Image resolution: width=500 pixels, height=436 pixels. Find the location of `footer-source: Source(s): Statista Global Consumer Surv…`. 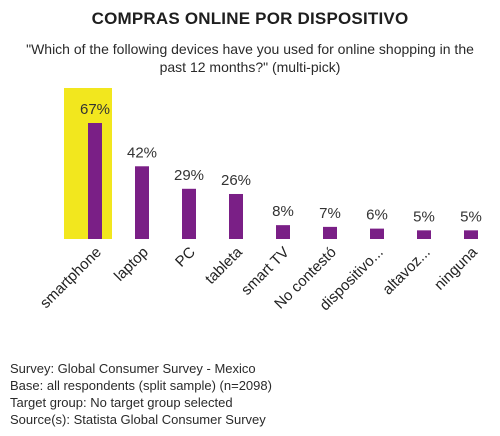

footer-source: Source(s): Statista Global Consumer Surv… is located at coordinates (138, 419).